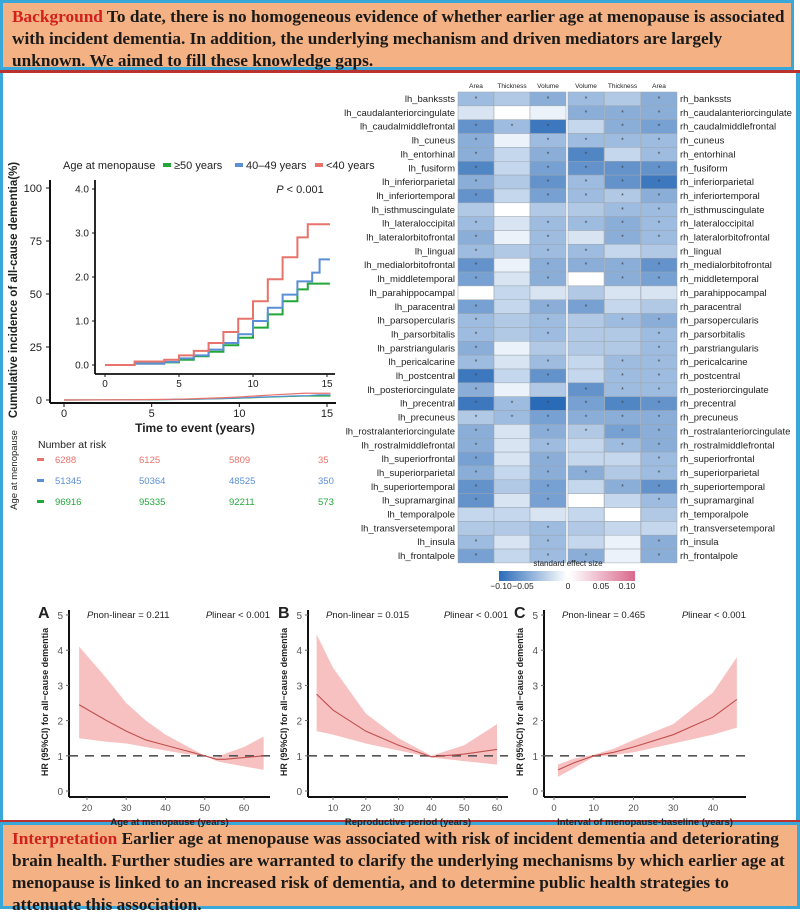  What do you see at coordinates (217, 294) in the screenshot?
I see `incidence-curve` at bounding box center [217, 294].